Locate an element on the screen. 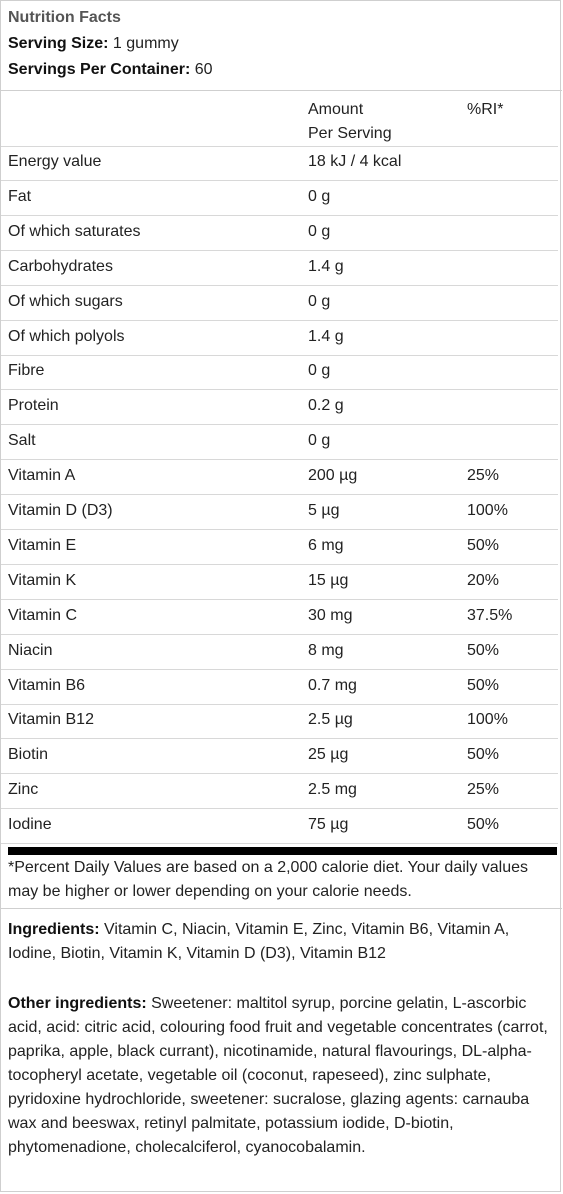 The height and width of the screenshot is (1194, 563). nutrient-name: Vitamin K is located at coordinates (42, 580).